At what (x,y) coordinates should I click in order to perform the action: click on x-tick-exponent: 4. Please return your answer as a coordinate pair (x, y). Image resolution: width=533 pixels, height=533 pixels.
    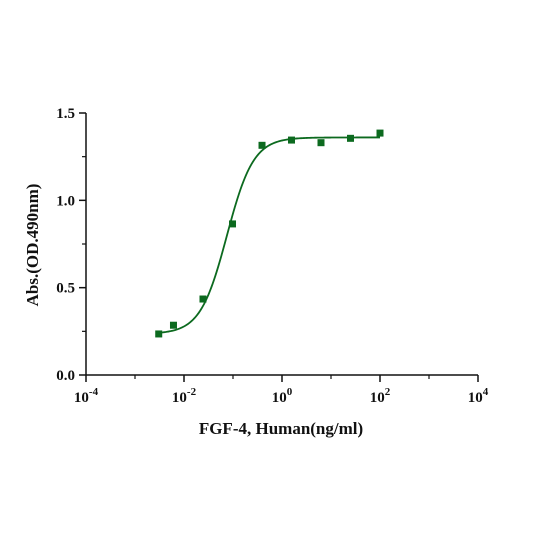
    Looking at the image, I should click on (486, 392).